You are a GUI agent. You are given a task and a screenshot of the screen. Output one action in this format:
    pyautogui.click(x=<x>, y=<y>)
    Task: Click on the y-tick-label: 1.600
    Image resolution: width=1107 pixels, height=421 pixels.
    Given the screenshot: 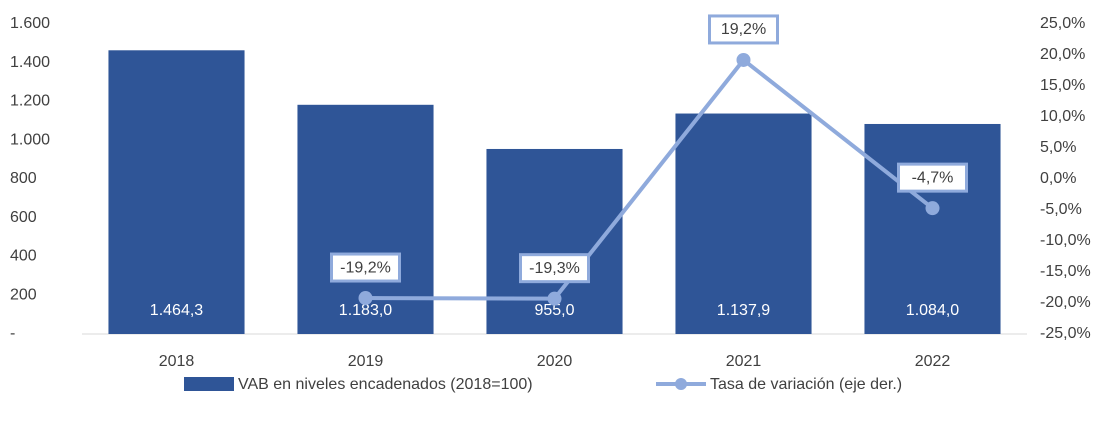 What is the action you would take?
    pyautogui.click(x=30, y=23)
    